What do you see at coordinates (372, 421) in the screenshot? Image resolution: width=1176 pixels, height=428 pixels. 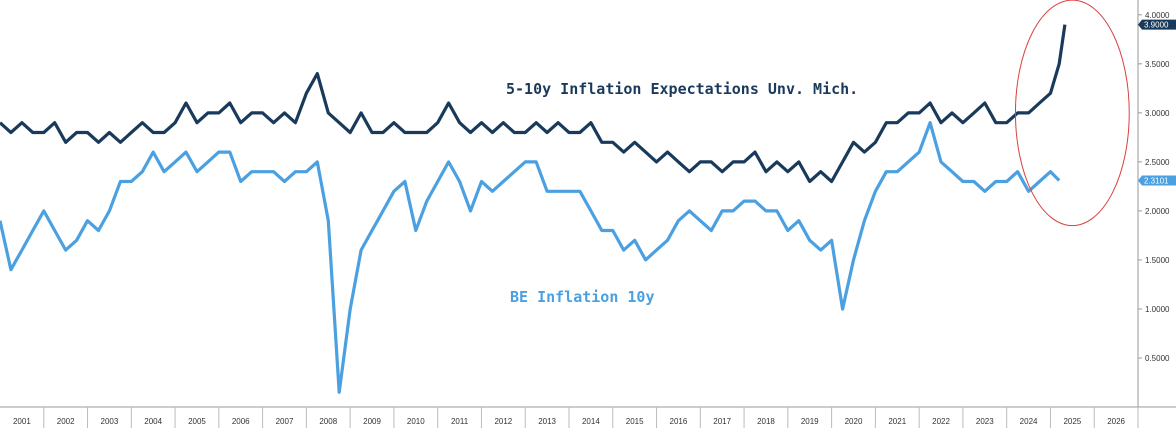 I see `x-tick-label: 2009` at bounding box center [372, 421].